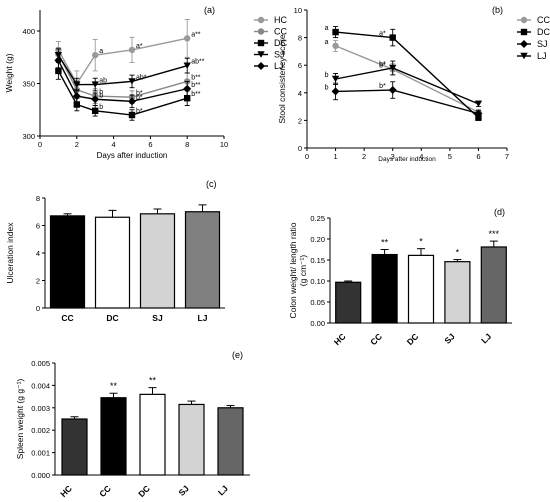 This screenshot has height=502, width=550. What do you see at coordinates (507, 156) in the screenshot?
I see `x-tick-label: 7` at bounding box center [507, 156].